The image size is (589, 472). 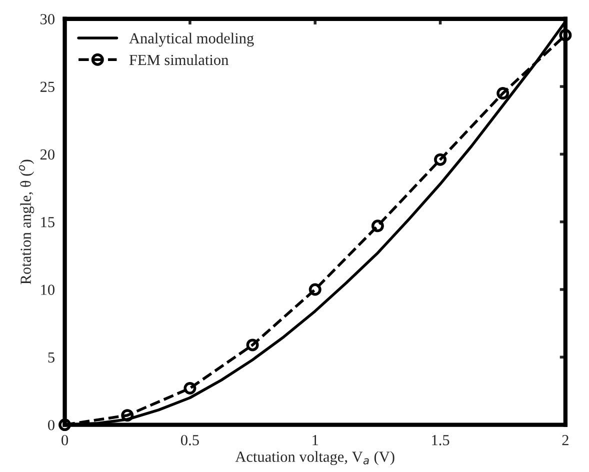 I want to click on x-tick-label: 0, so click(x=65, y=440).